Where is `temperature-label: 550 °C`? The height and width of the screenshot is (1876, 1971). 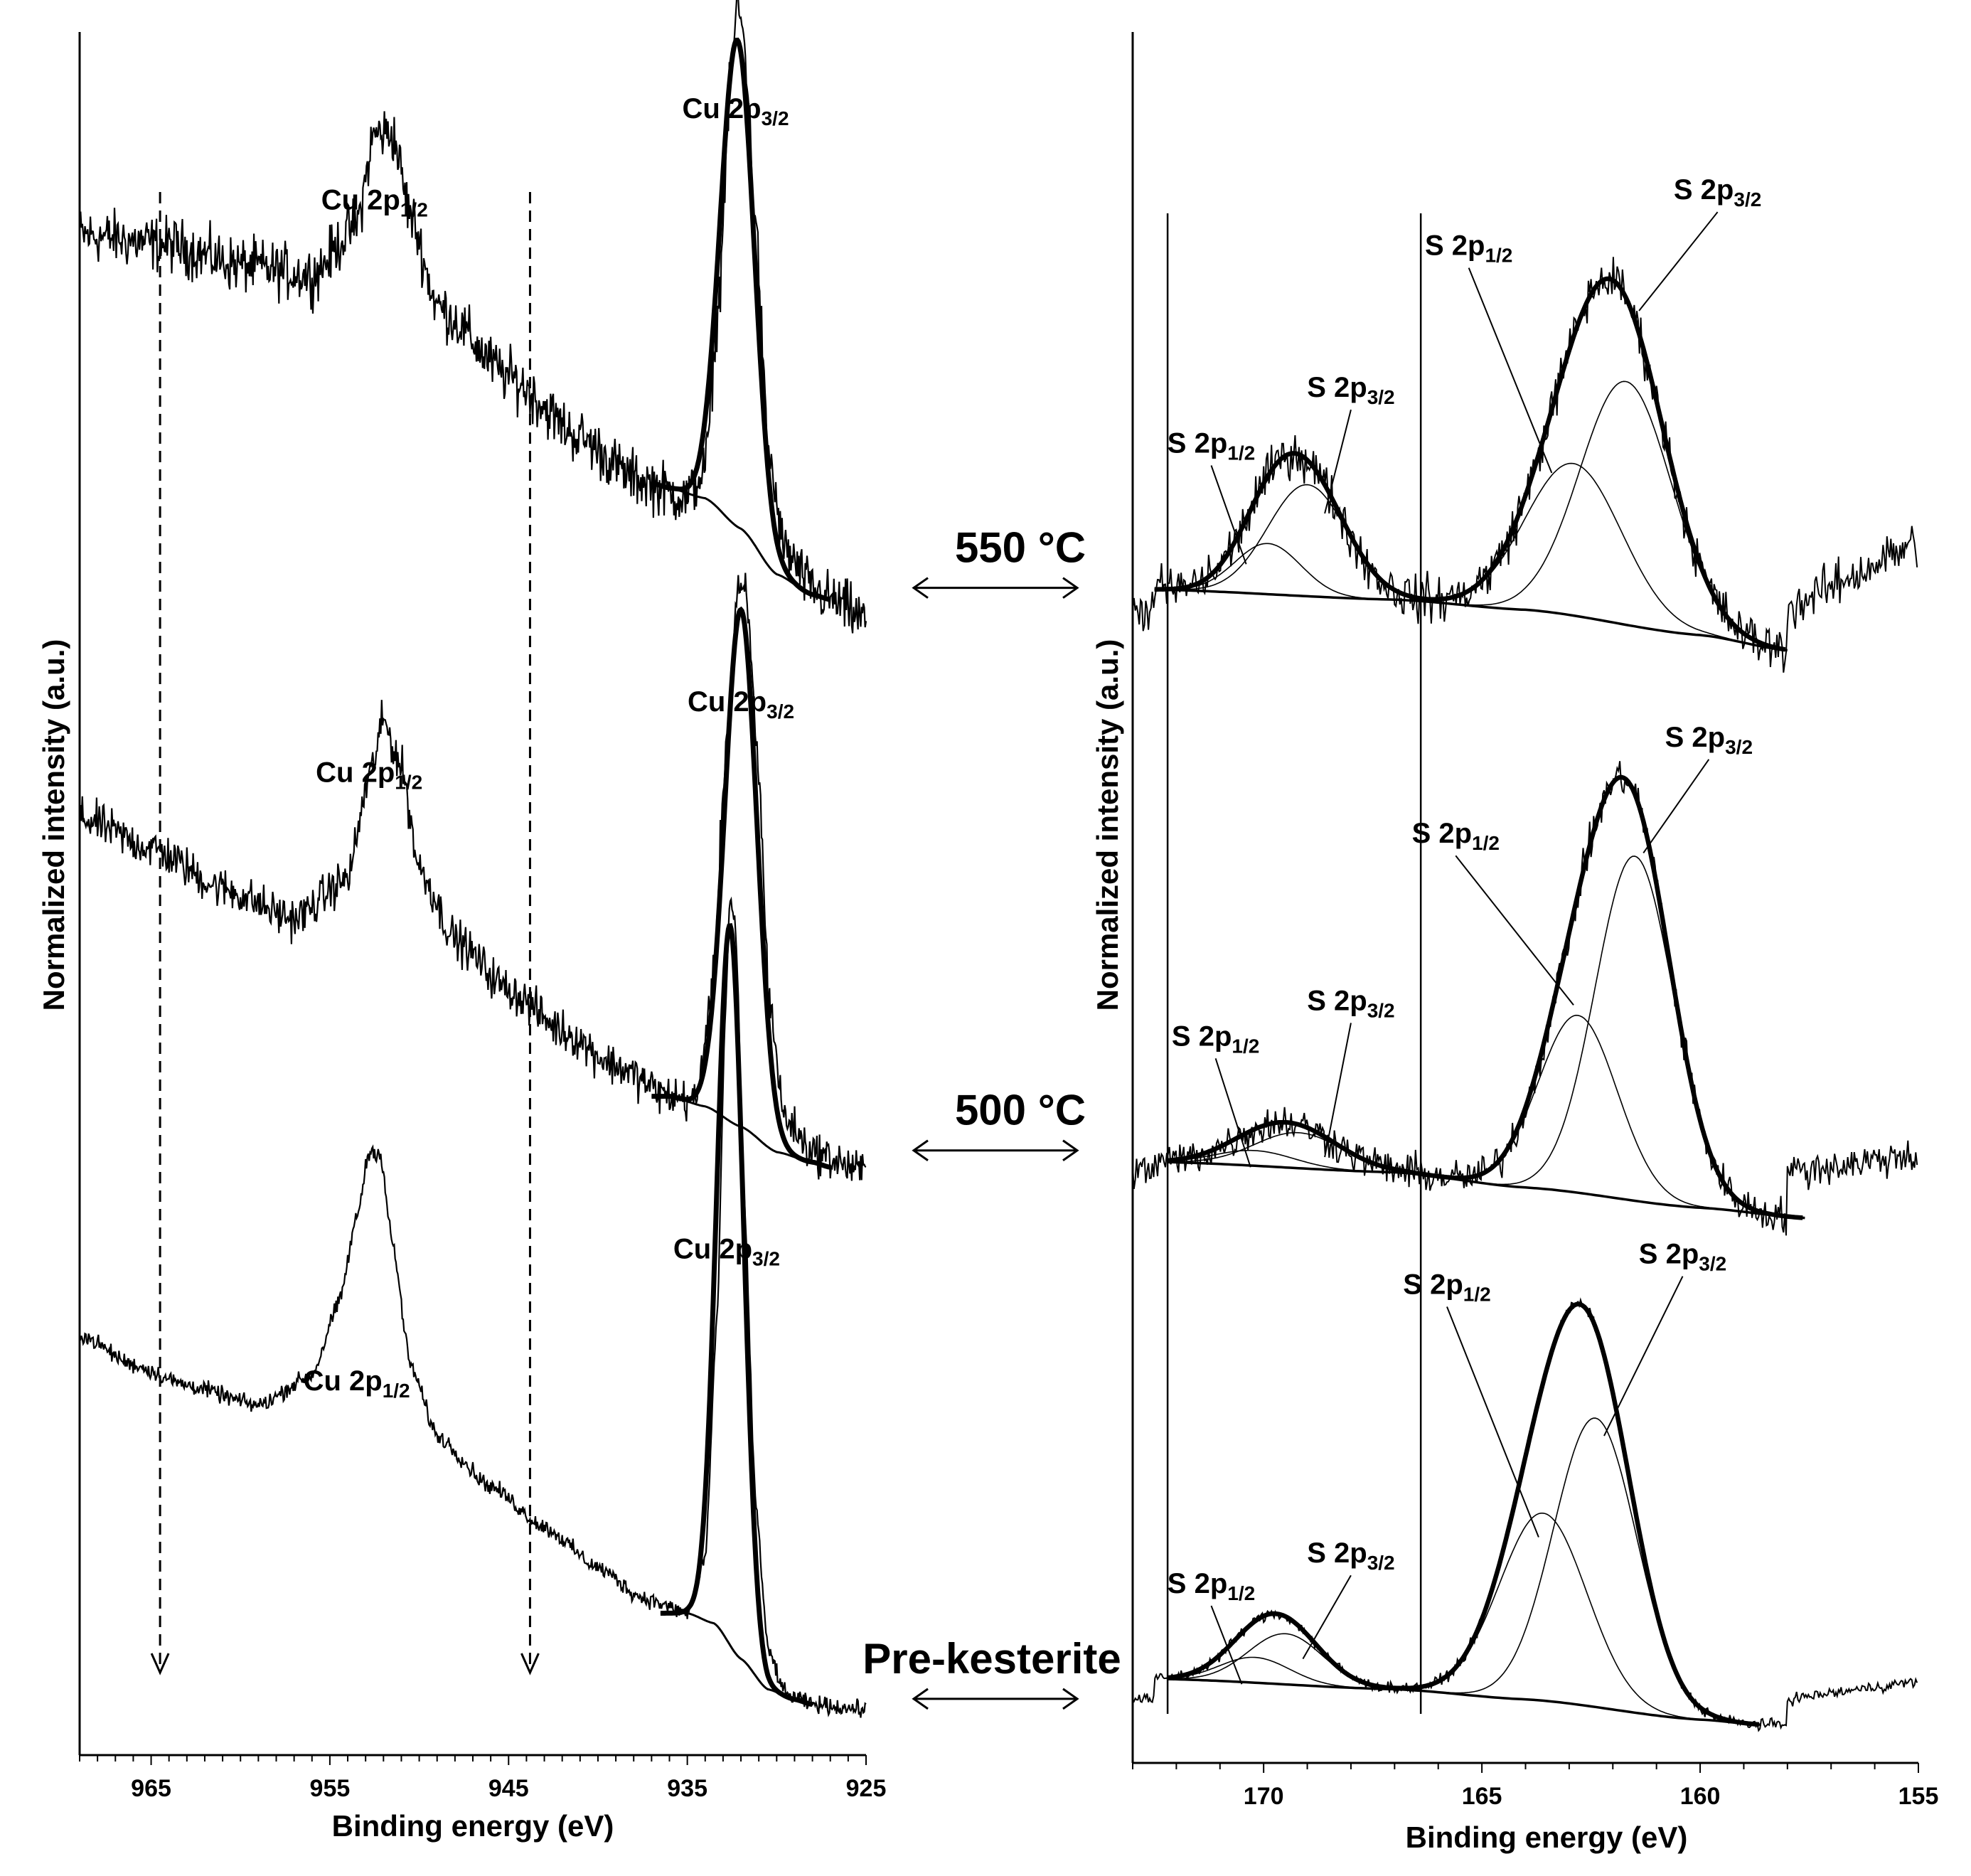 temperature-label: 550 °C is located at coordinates (1020, 548).